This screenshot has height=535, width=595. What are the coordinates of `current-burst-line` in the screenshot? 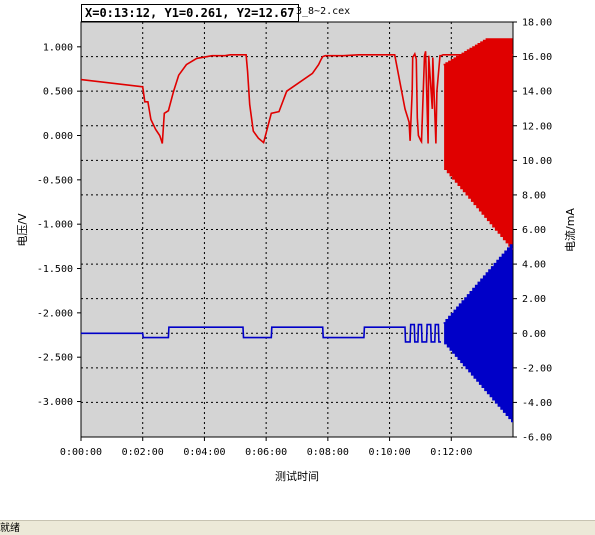 It's located at (478, 333).